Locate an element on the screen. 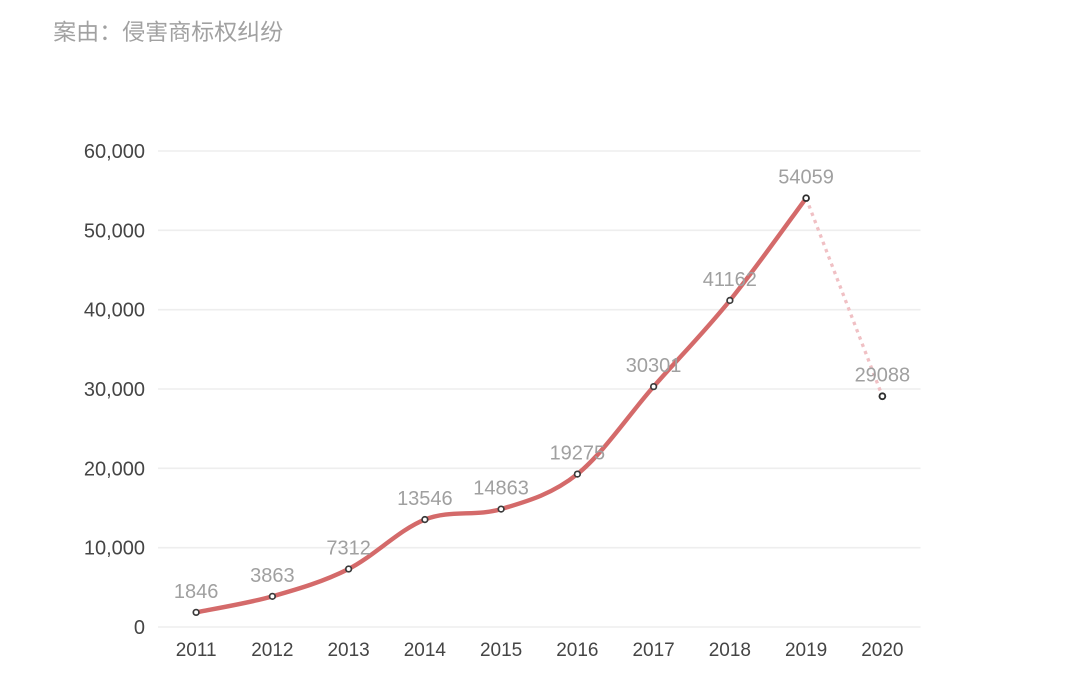  svg-text: 2020 is located at coordinates (882, 650).